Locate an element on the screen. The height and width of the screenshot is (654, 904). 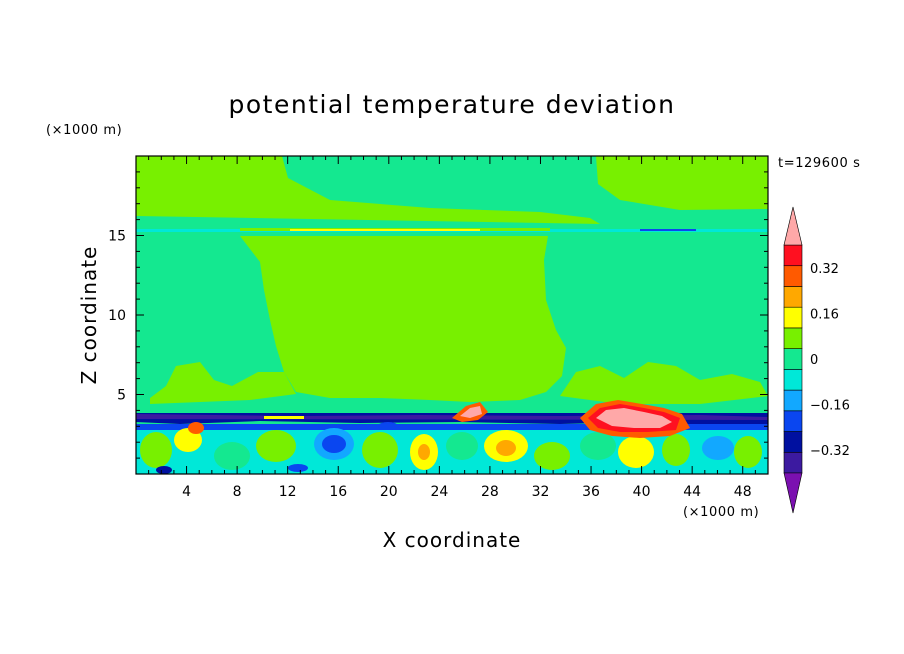
small-warm-patch-core is located at coordinates (471, 412).